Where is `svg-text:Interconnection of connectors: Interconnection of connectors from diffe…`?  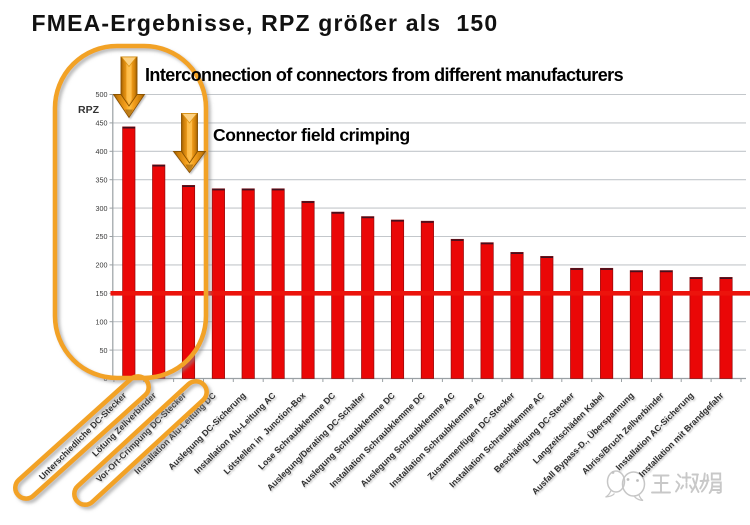
svg-text:Interconnection of connectors: Interconnection of connectors from diffe… is located at coordinates (384, 75).